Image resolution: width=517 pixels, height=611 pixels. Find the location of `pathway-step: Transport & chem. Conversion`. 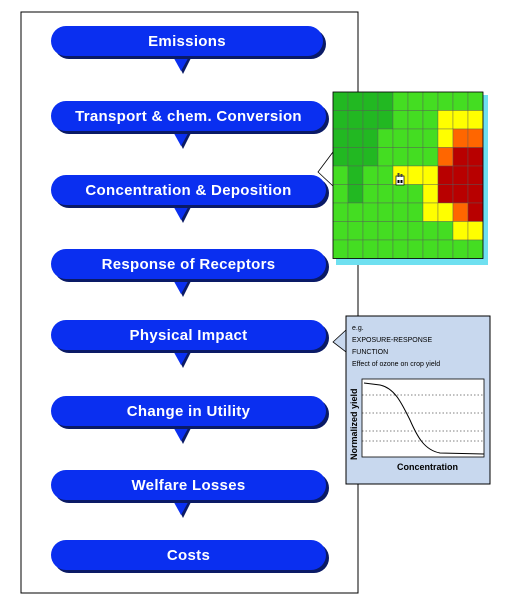

pathway-step: Transport & chem. Conversion is located at coordinates (190, 125).